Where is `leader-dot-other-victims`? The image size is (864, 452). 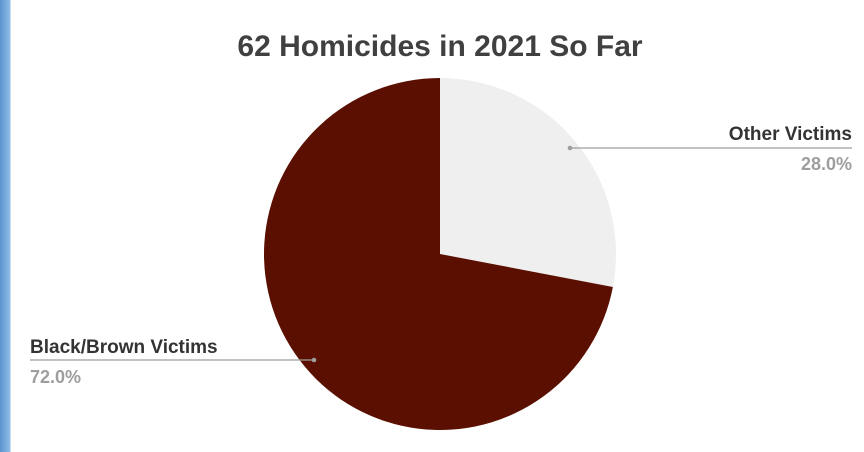
leader-dot-other-victims is located at coordinates (570, 148).